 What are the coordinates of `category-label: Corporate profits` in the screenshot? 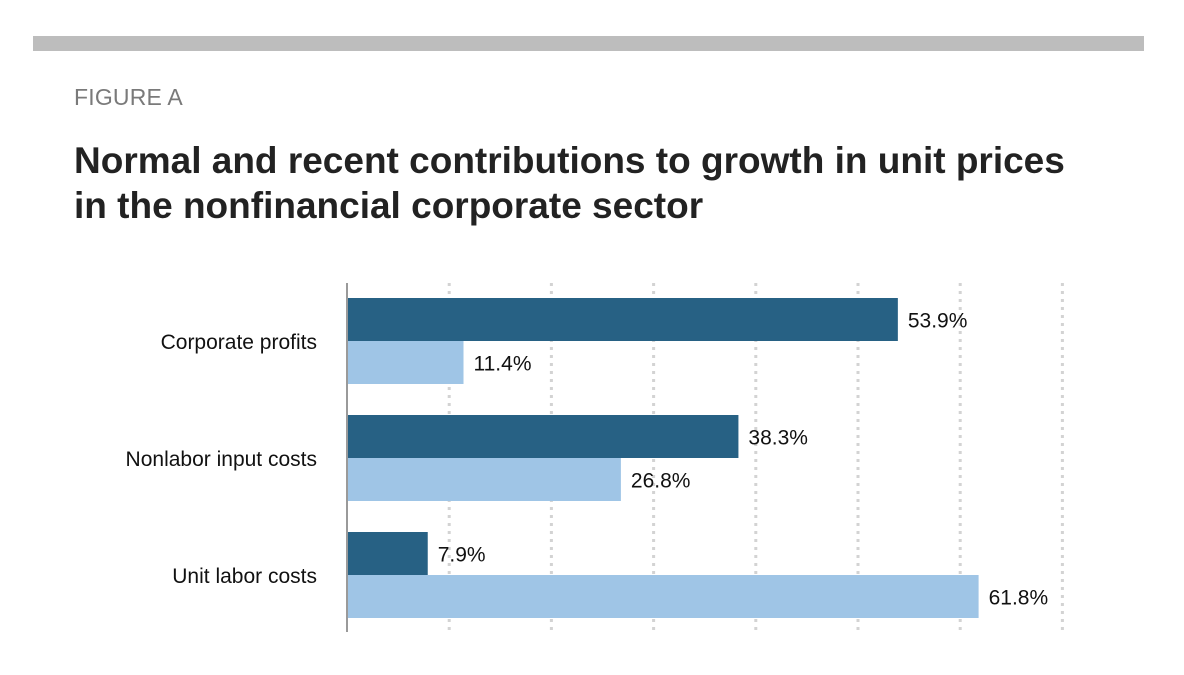 It's located at (239, 342).